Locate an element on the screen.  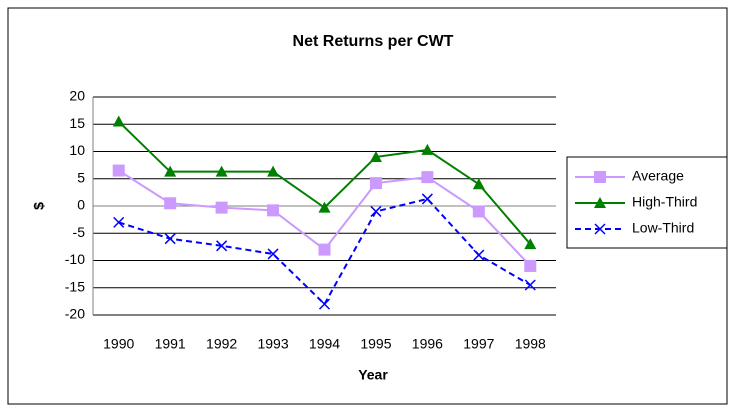
x-tick-label: 1990 is located at coordinates (118, 344).